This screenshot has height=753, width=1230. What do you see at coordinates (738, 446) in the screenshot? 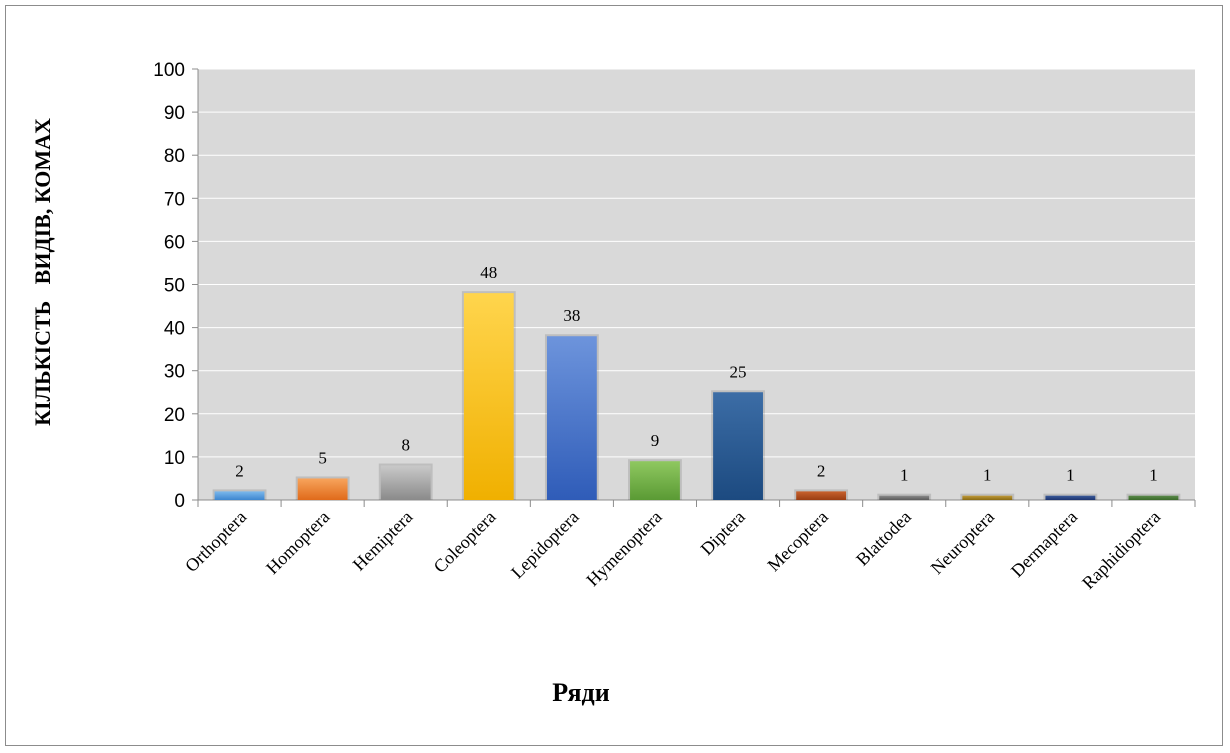
I see `bar-diptera` at bounding box center [738, 446].